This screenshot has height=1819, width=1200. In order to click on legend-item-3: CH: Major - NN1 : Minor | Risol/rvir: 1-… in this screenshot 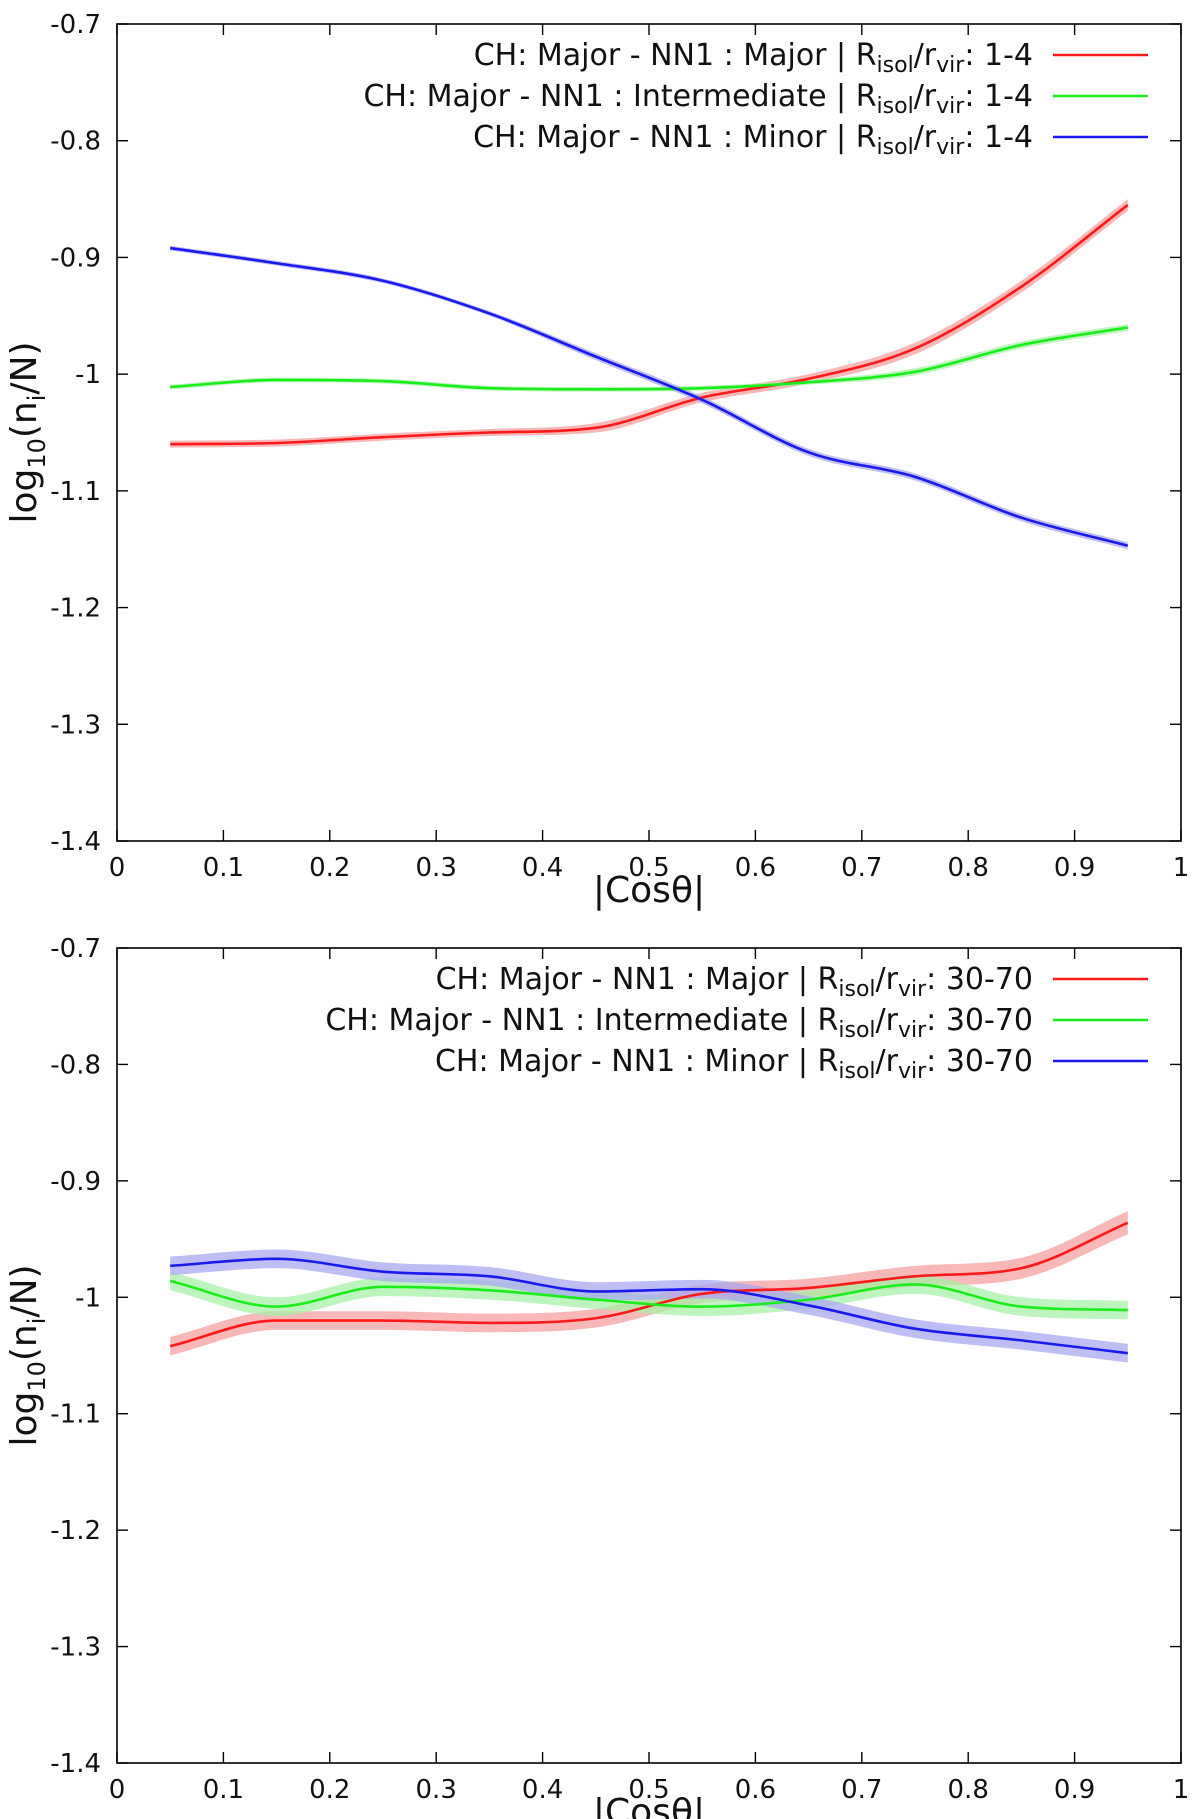, I will do `click(810, 140)`.